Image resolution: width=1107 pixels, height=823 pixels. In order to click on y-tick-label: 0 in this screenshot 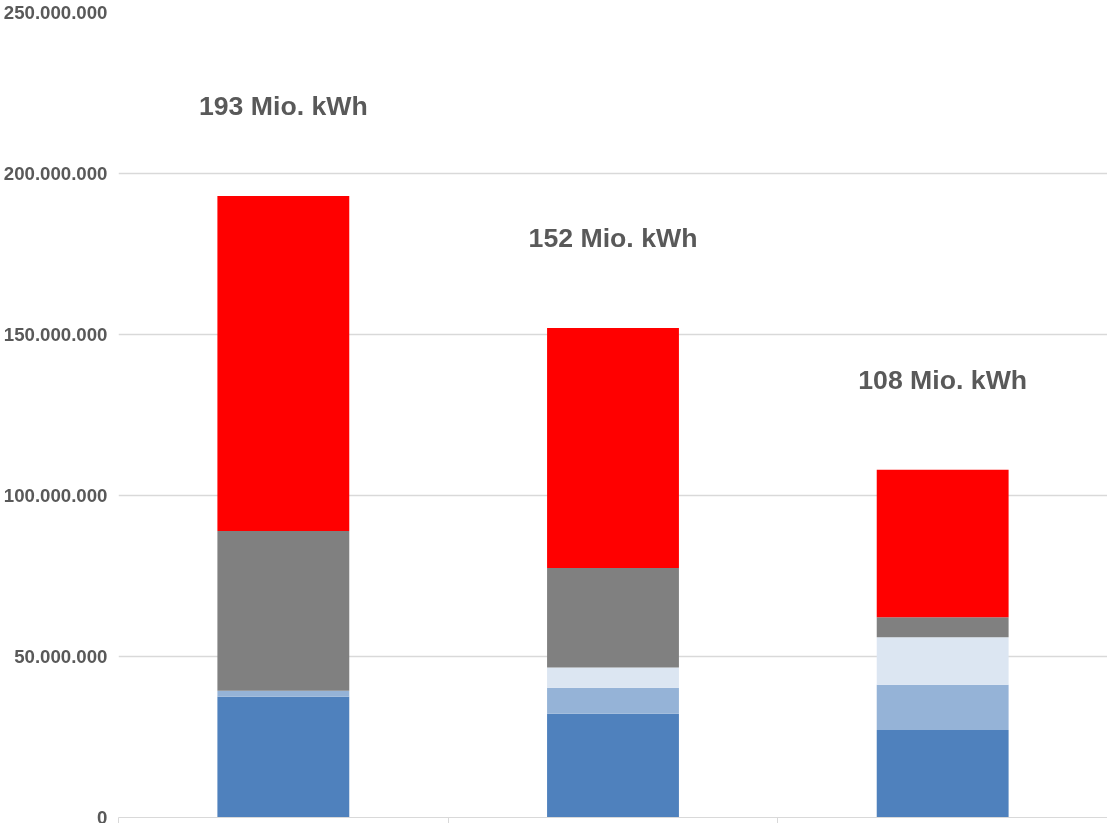, I will do `click(102, 814)`.